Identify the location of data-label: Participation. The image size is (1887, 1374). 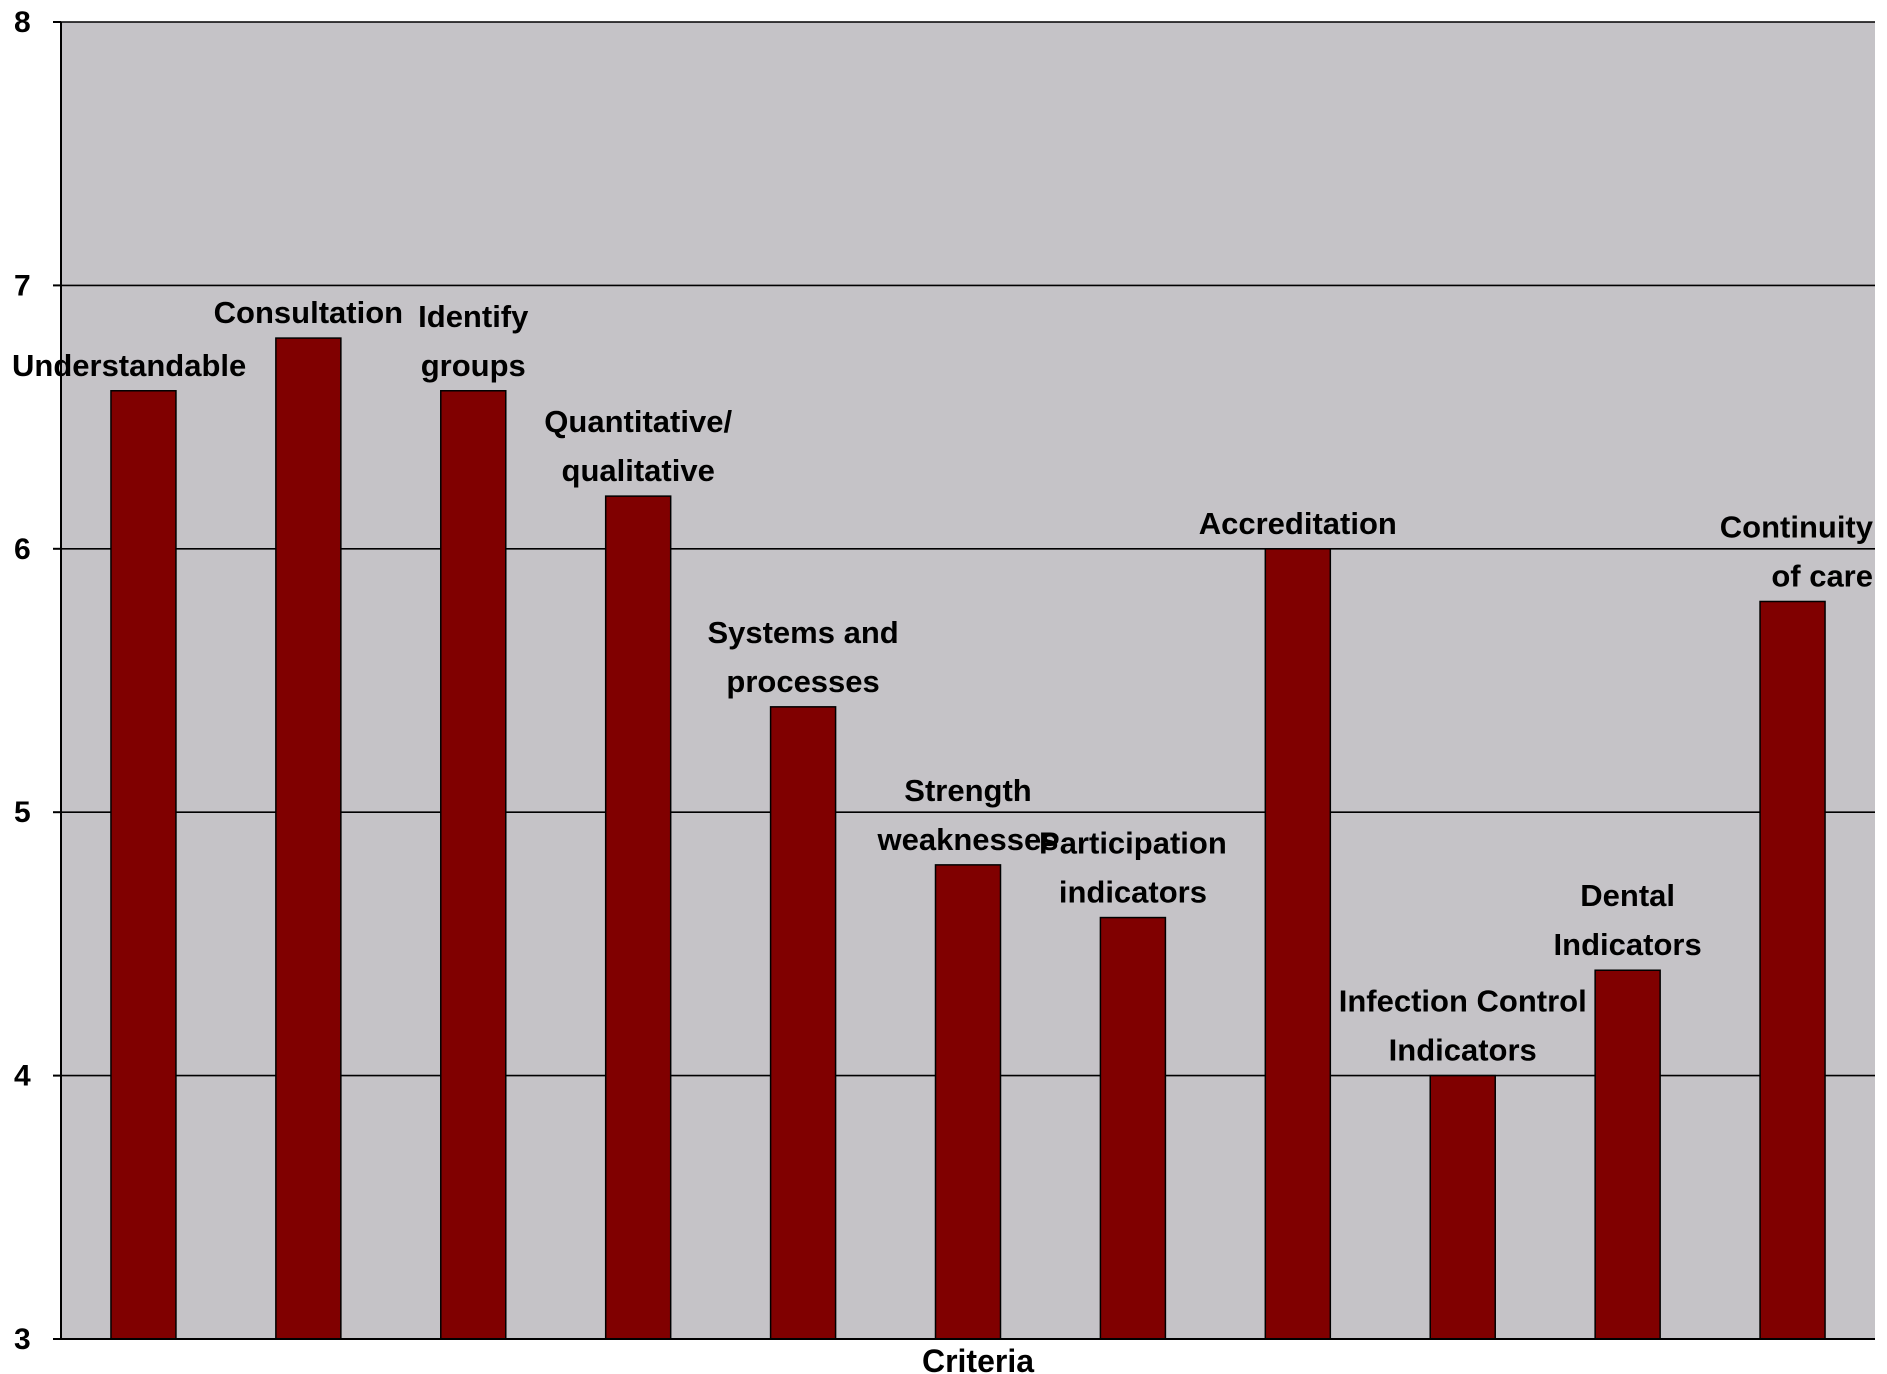
(1133, 843).